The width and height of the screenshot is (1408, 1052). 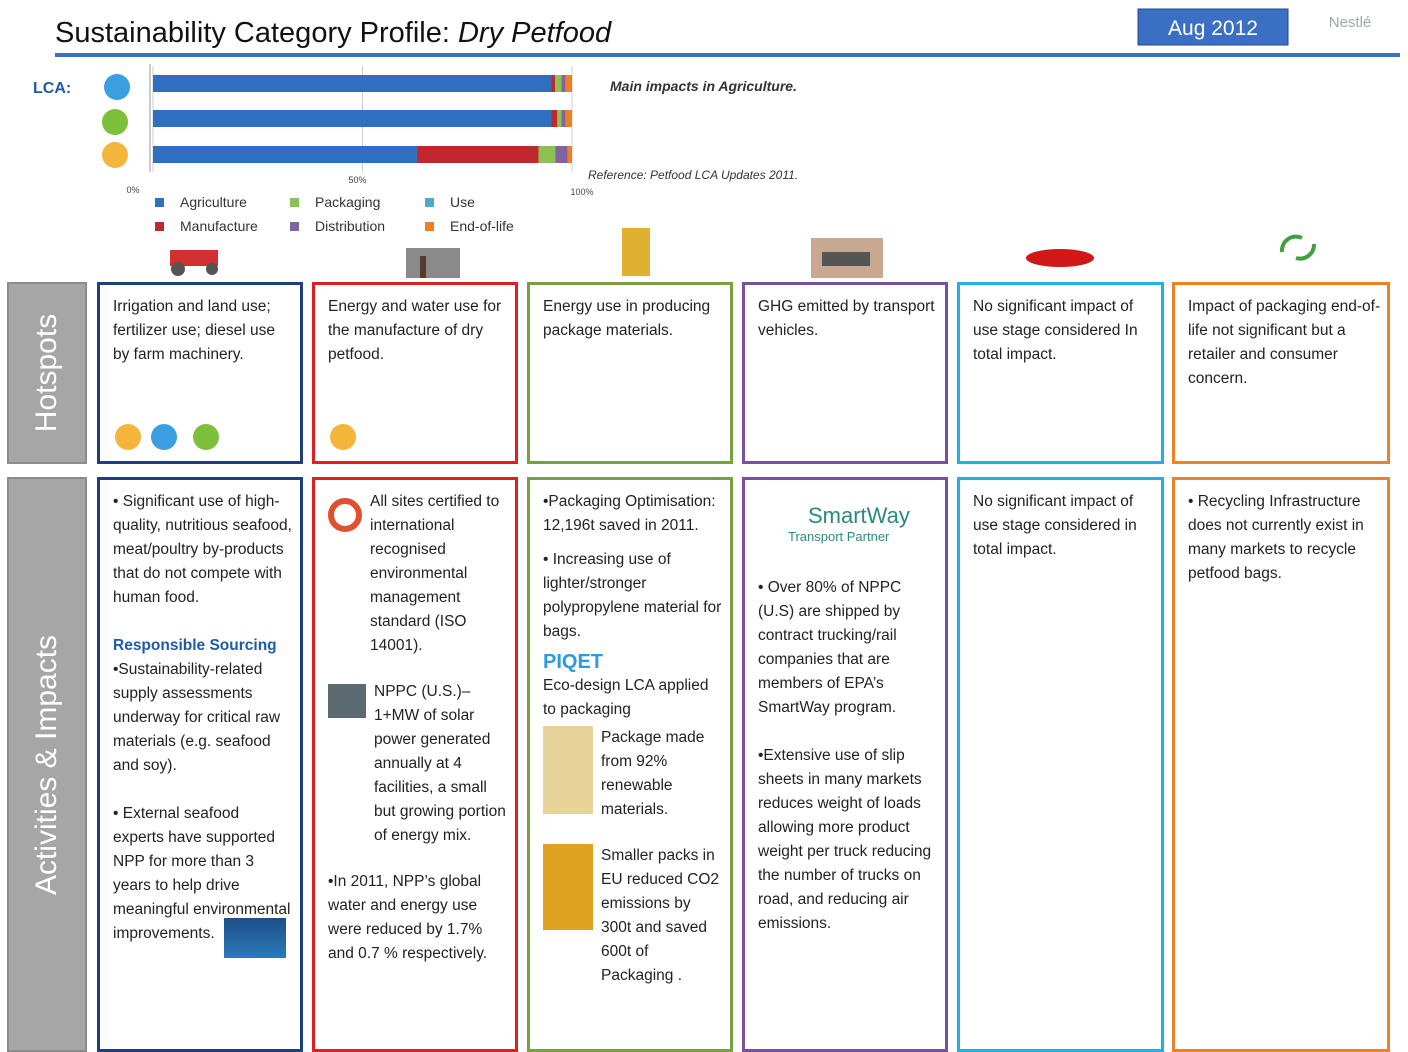 I want to click on packaging-icon, so click(x=115, y=122).